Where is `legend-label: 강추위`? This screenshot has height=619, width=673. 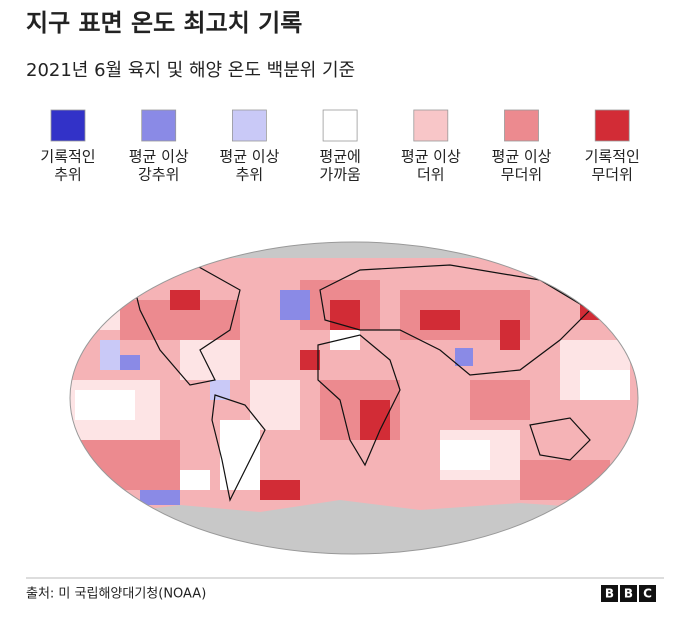 legend-label: 강추위 is located at coordinates (158, 175).